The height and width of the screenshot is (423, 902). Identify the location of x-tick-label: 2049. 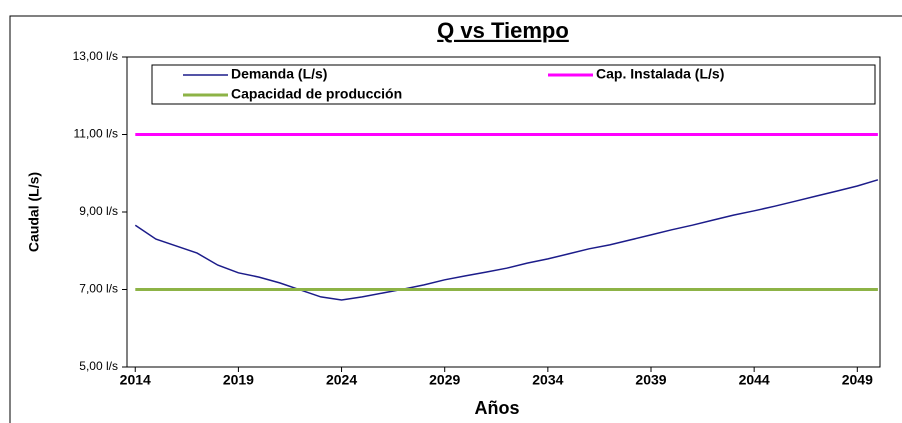
(857, 380).